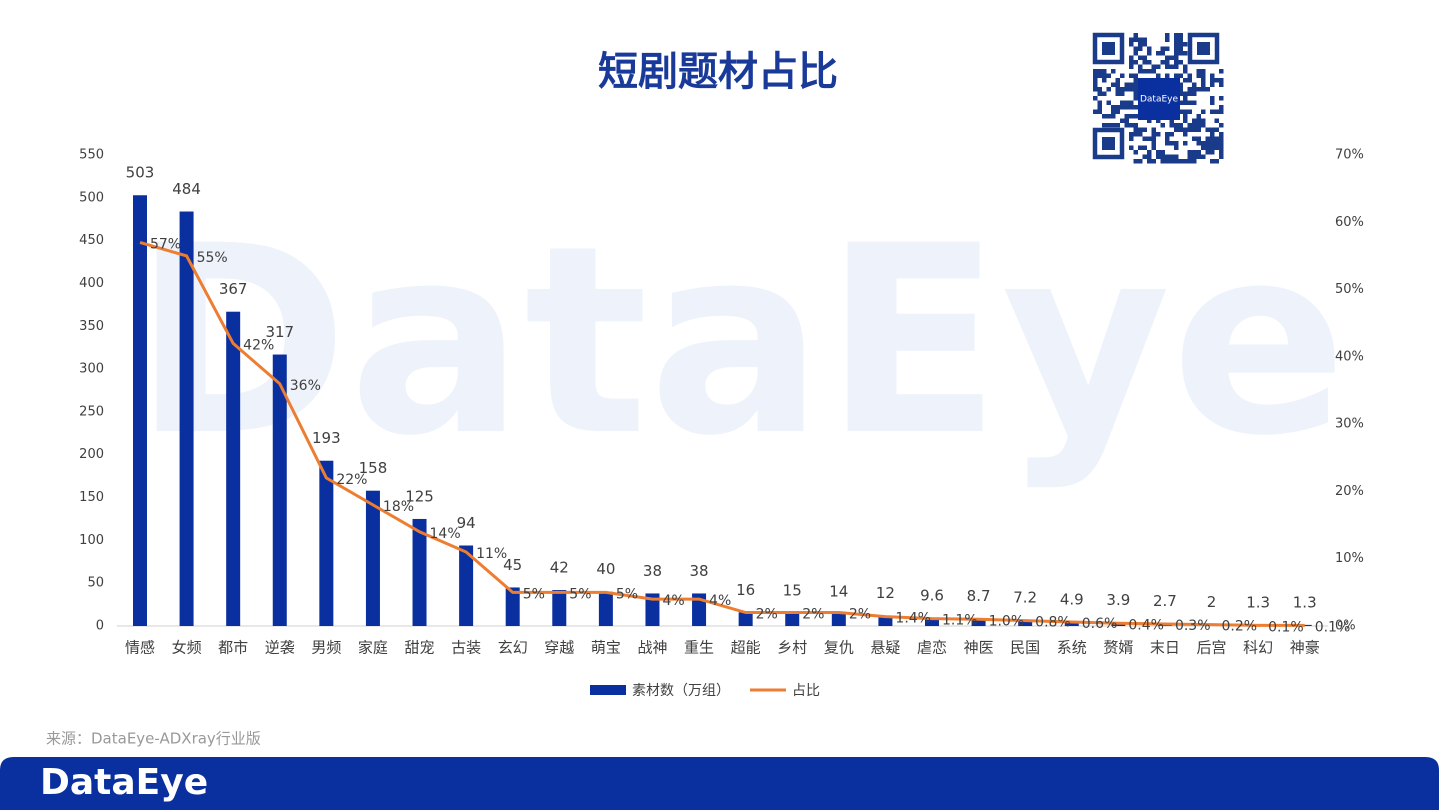 This screenshot has width=1439, height=810. What do you see at coordinates (1349, 222) in the screenshot?
I see `y2-tick-label: 60%` at bounding box center [1349, 222].